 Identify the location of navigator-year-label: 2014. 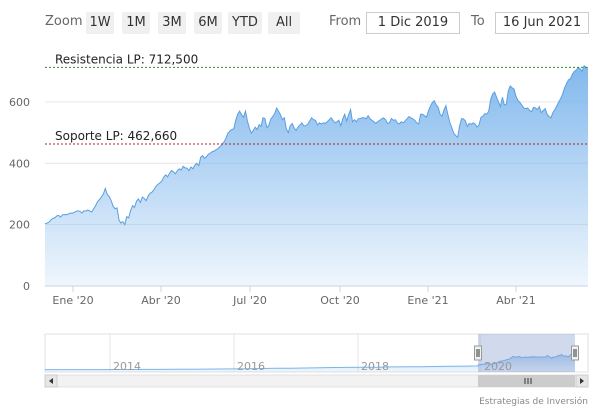
(127, 366).